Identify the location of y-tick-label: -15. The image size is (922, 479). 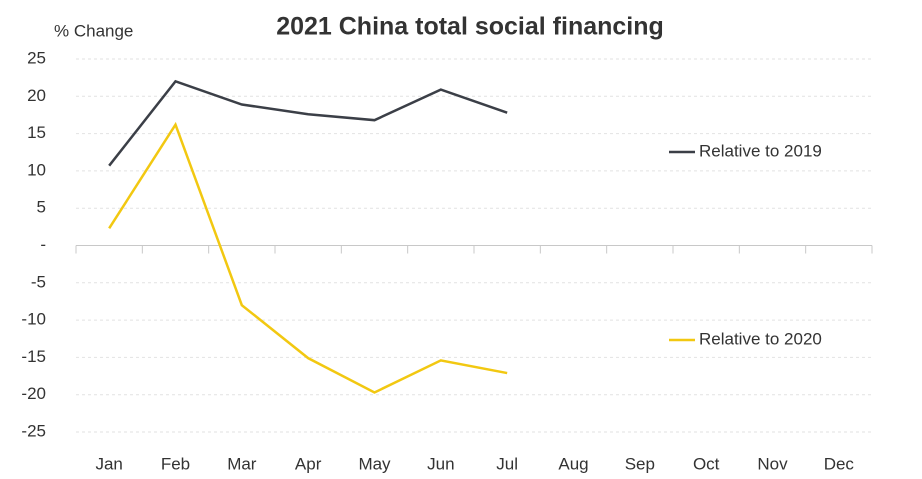
(33, 356).